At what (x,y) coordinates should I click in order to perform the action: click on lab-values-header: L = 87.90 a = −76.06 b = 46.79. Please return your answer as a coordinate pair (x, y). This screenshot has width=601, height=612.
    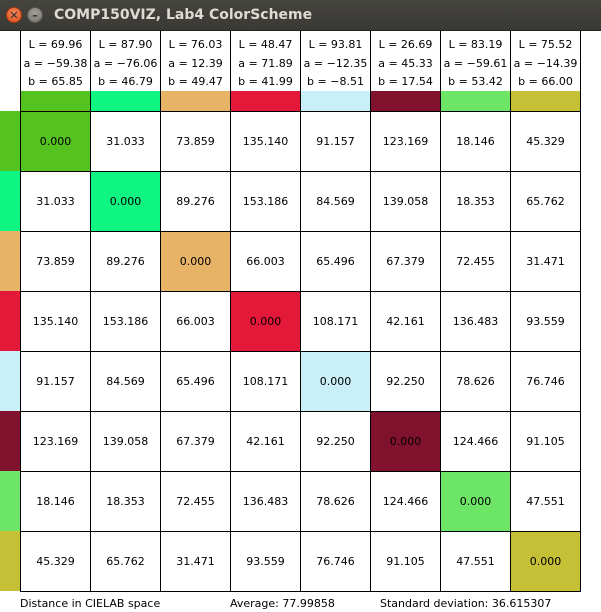
    Looking at the image, I should click on (125, 61).